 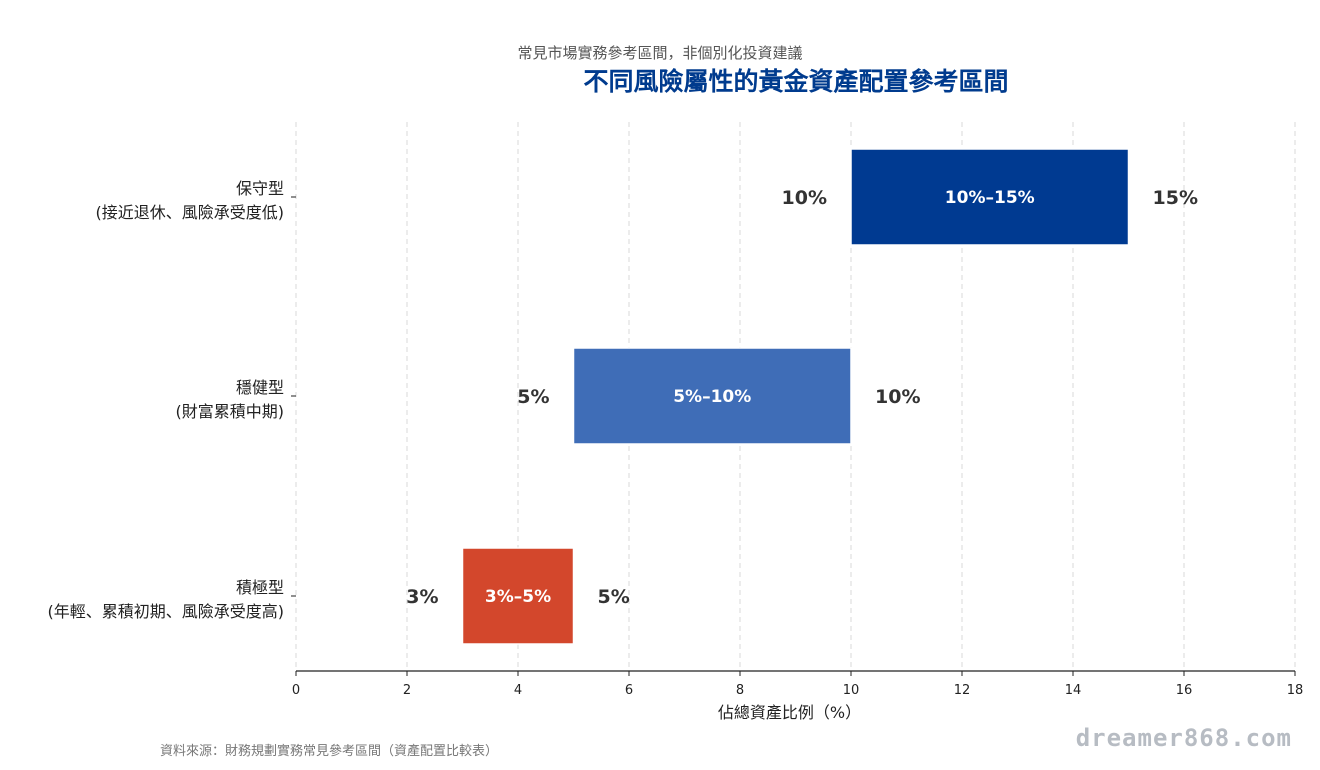 I want to click on end-label-2: 5%, so click(x=614, y=597).